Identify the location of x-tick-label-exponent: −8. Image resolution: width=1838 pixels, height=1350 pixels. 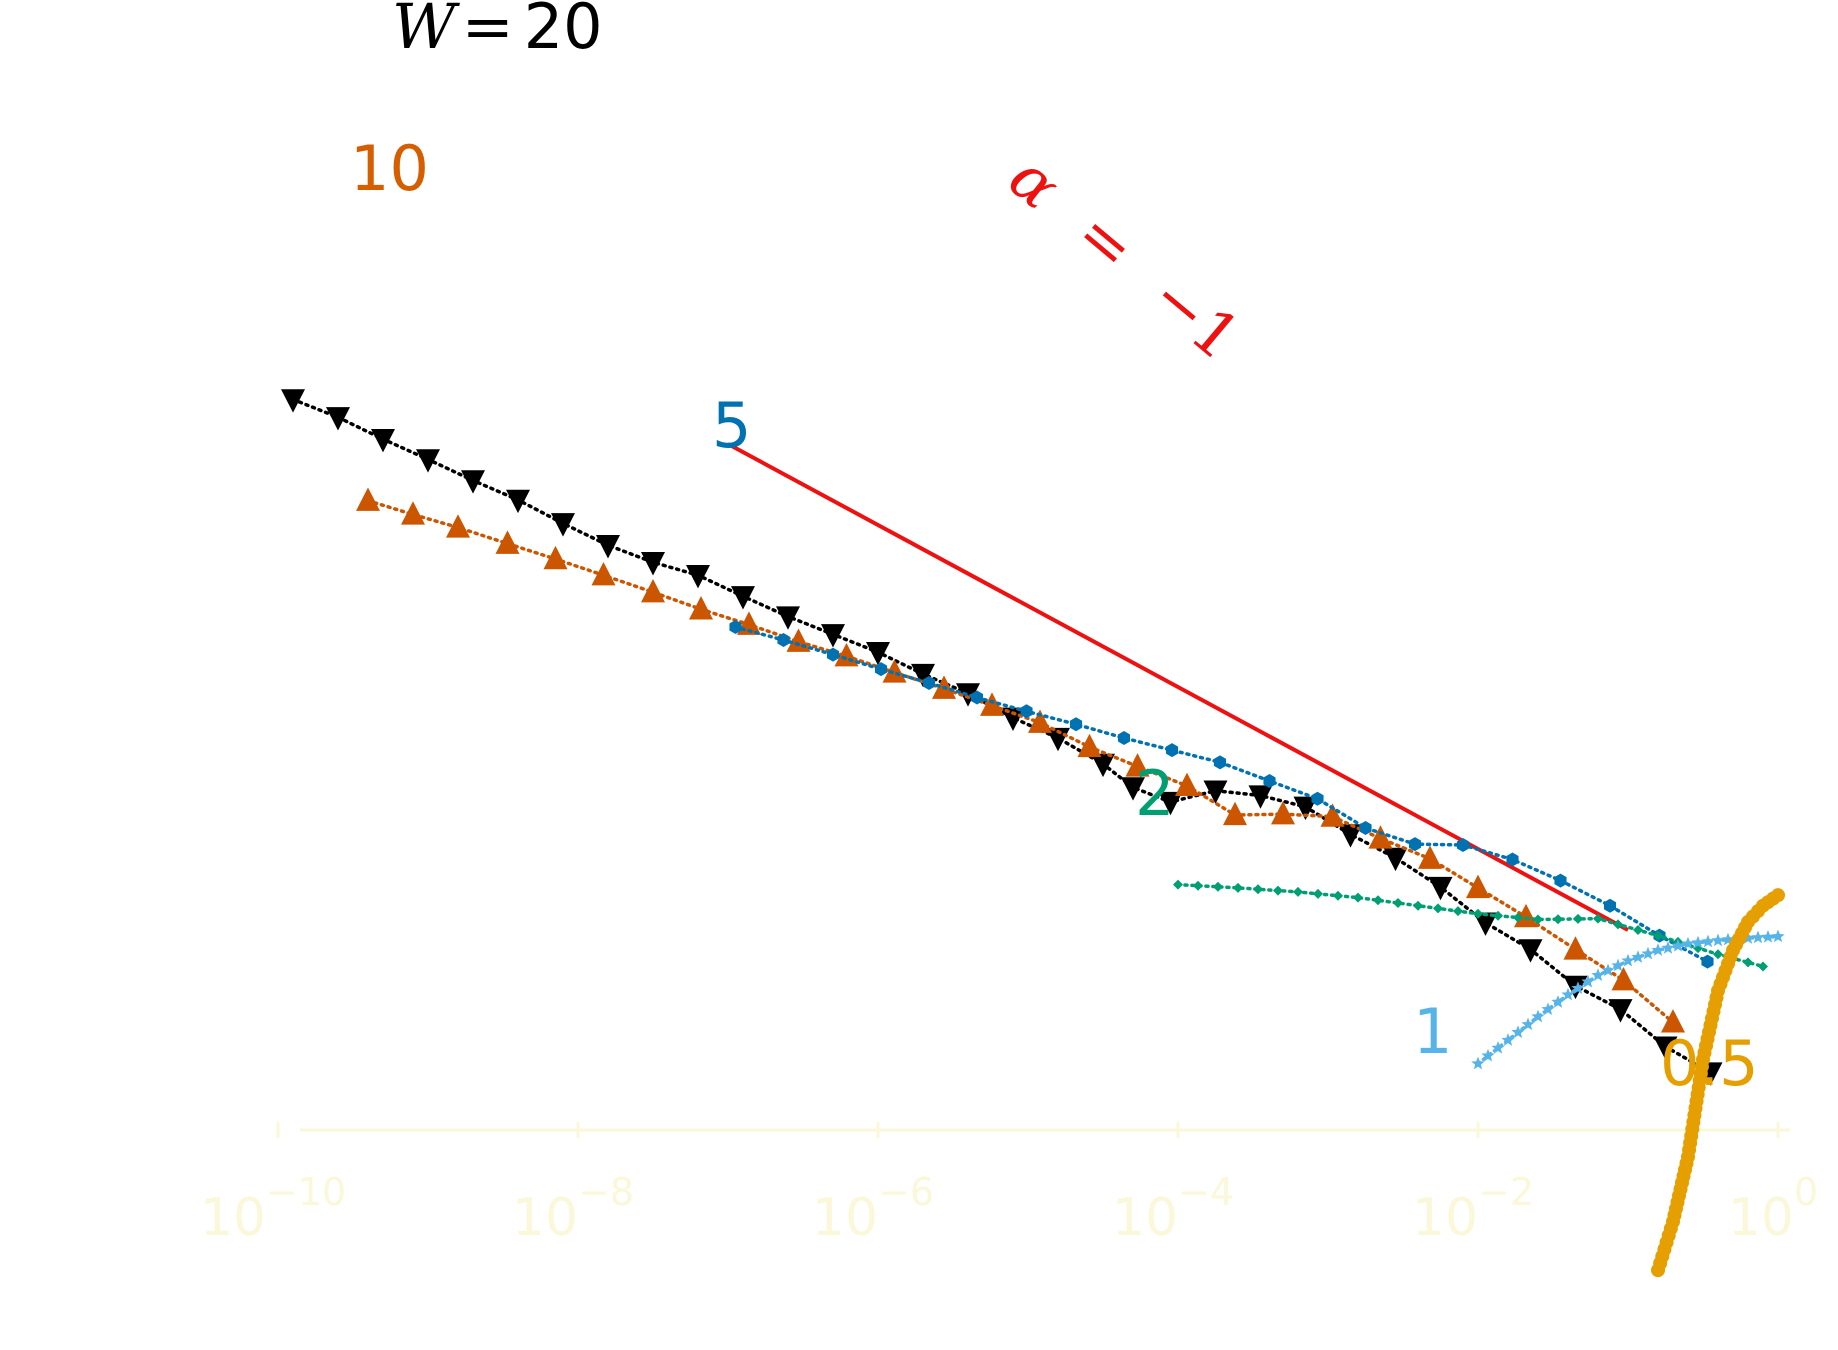
(606, 1192).